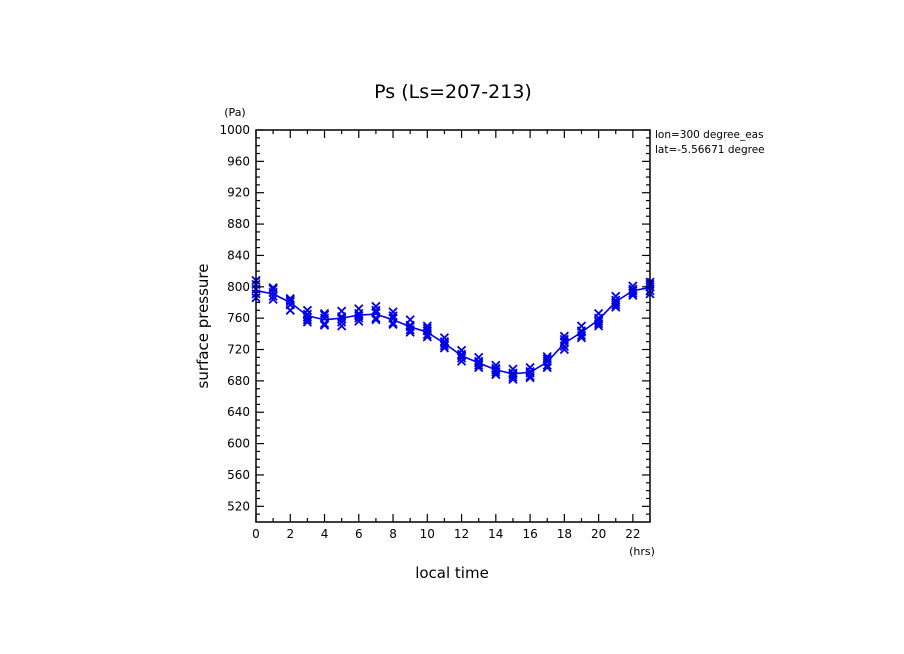 This screenshot has width=904, height=654. What do you see at coordinates (256, 534) in the screenshot?
I see `x-tick-label: 0` at bounding box center [256, 534].